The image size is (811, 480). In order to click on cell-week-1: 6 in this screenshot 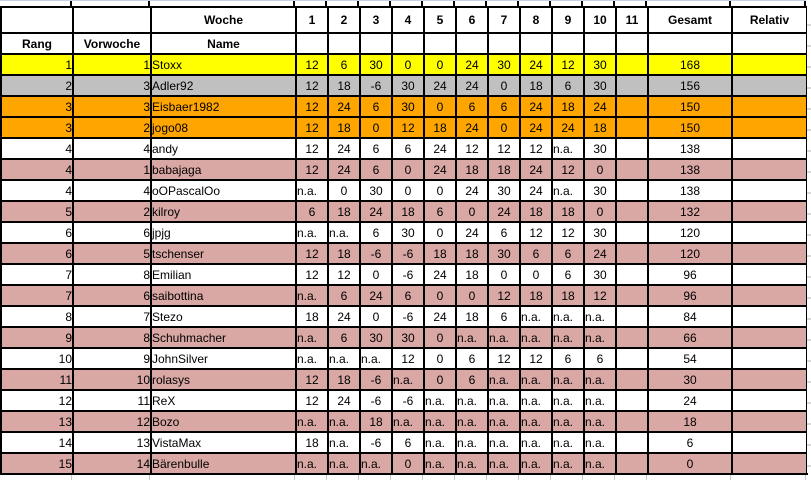, I will do `click(312, 211)`.